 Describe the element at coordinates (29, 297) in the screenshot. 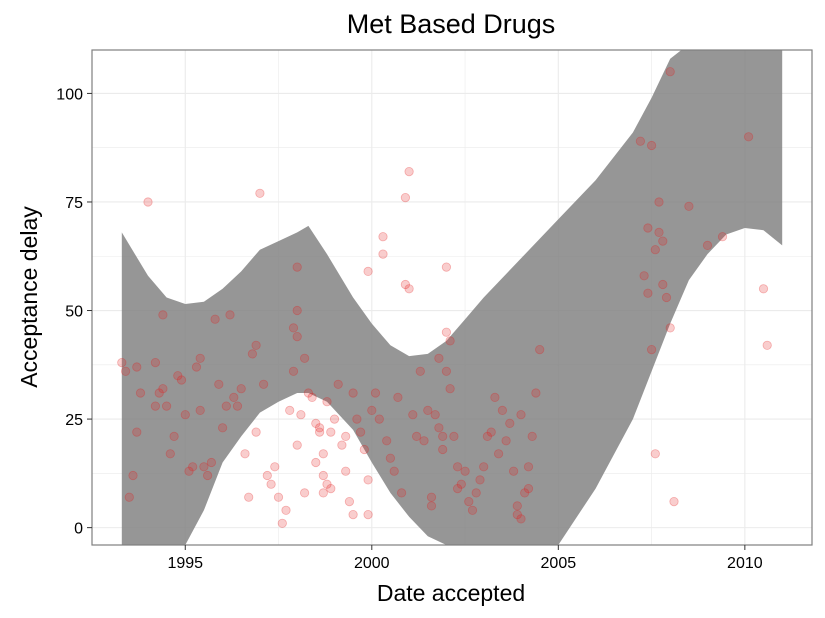

I see `y-axis-title: Acceptance delay` at that location.